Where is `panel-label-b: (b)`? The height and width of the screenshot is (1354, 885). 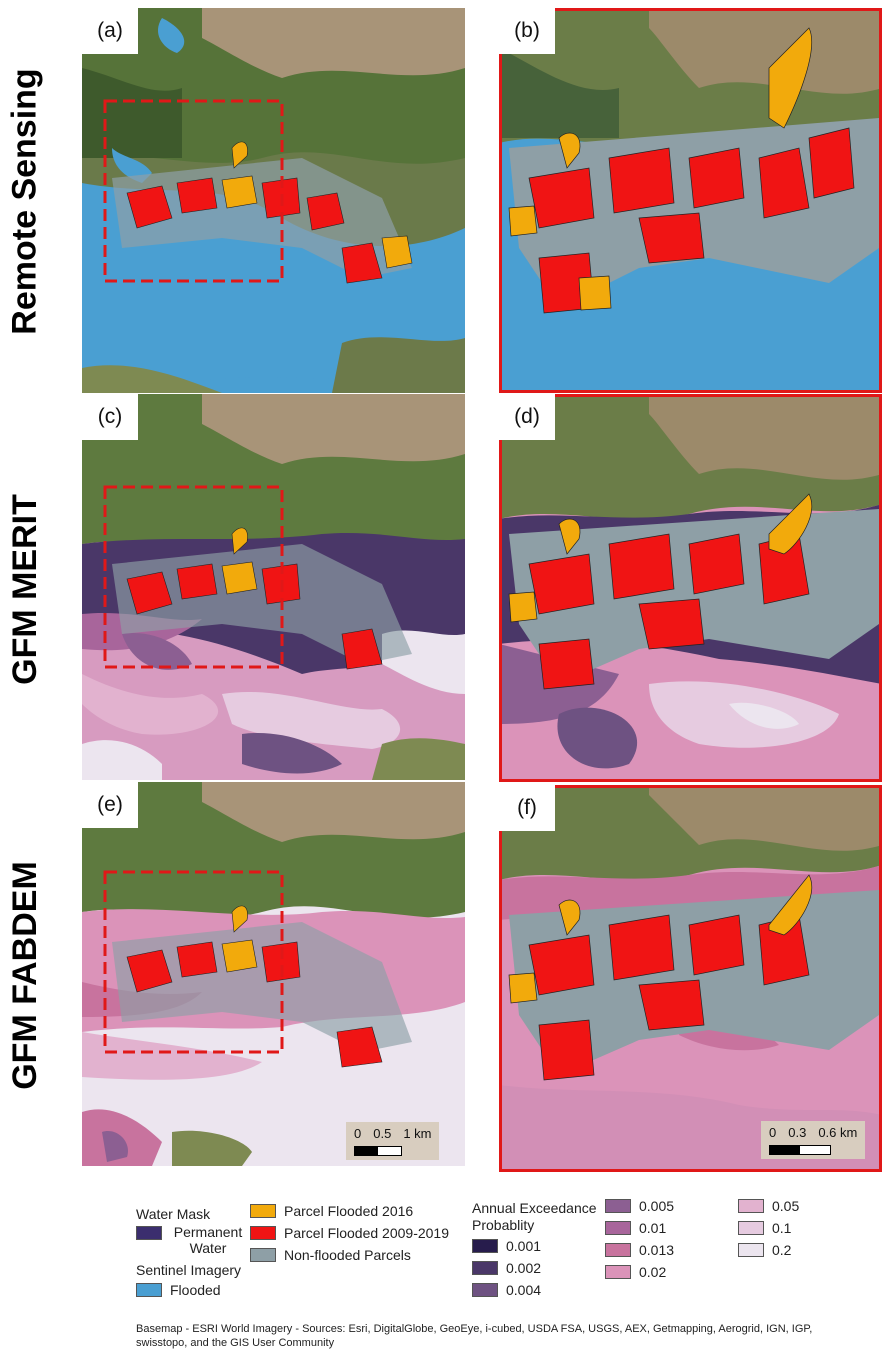 panel-label-b: (b) is located at coordinates (527, 31).